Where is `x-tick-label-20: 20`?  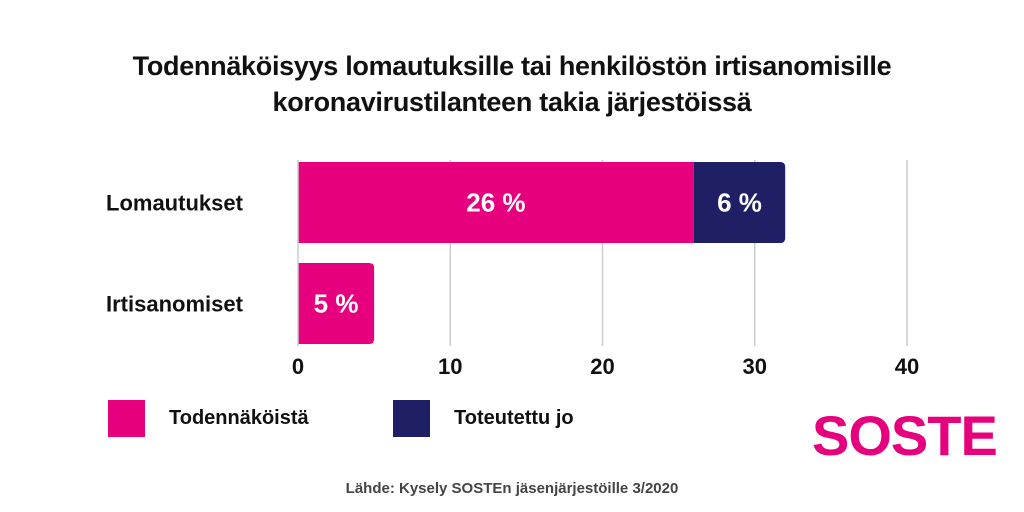
x-tick-label-20: 20 is located at coordinates (602, 366).